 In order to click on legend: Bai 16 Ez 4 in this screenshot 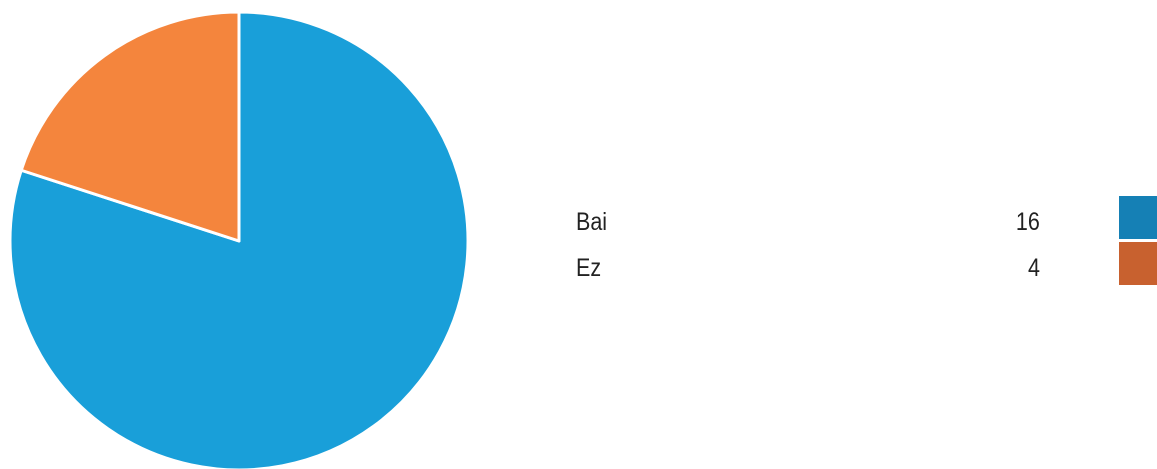, I will do `click(866, 244)`.